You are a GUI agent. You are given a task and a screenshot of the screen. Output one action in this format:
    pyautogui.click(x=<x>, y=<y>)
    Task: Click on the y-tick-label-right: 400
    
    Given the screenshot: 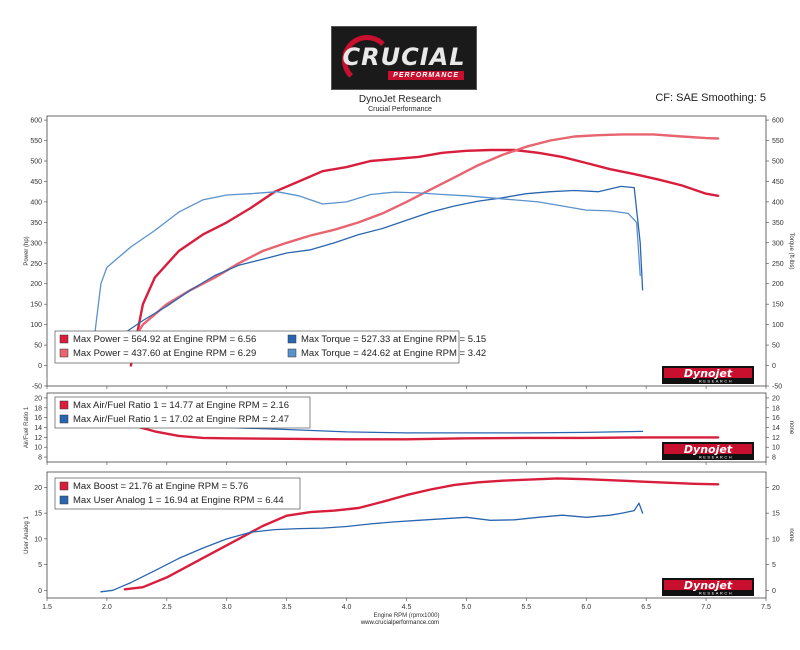 What is the action you would take?
    pyautogui.click(x=778, y=202)
    